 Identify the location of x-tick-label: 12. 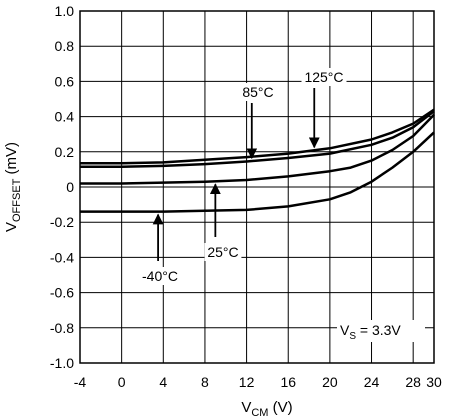
(247, 382).